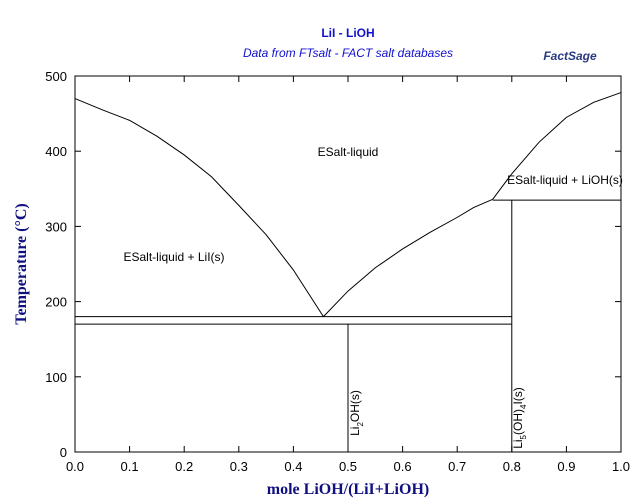  What do you see at coordinates (566, 466) in the screenshot?
I see `x-tick-label: 0.9` at bounding box center [566, 466].